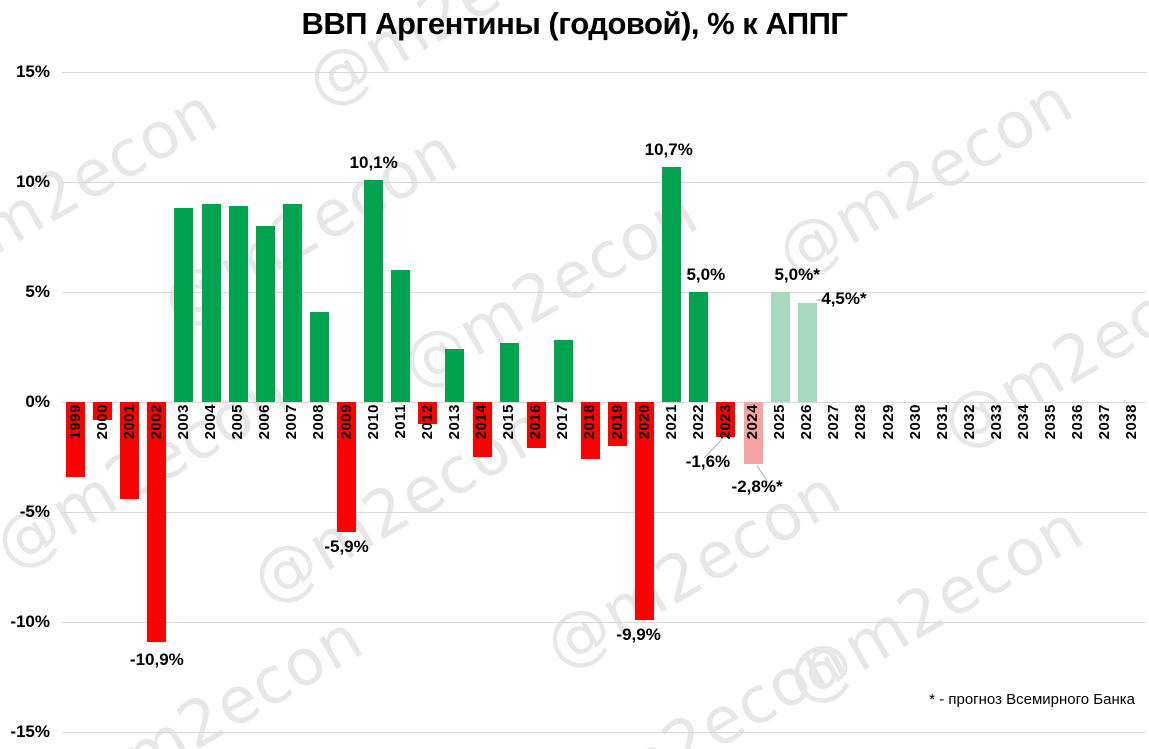 The height and width of the screenshot is (749, 1149). I want to click on bar-2026-forecast, so click(807, 352).